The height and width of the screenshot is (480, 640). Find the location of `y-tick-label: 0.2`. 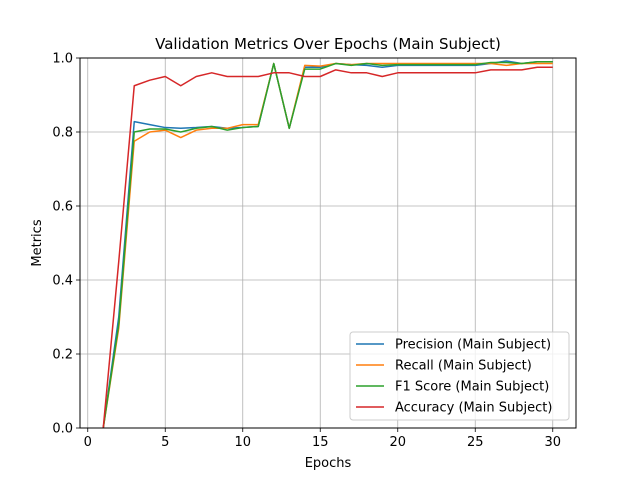

y-tick-label: 0.2 is located at coordinates (62, 355).